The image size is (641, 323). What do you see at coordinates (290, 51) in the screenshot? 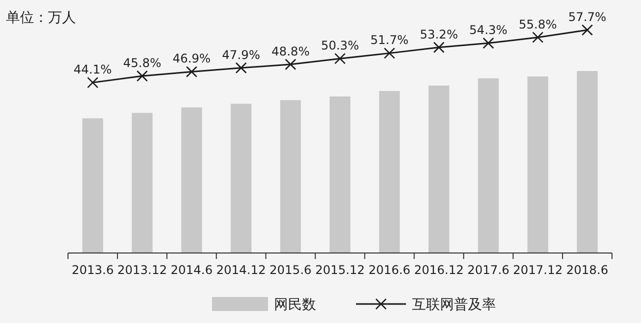
I see `data-label: 48.8%` at bounding box center [290, 51].